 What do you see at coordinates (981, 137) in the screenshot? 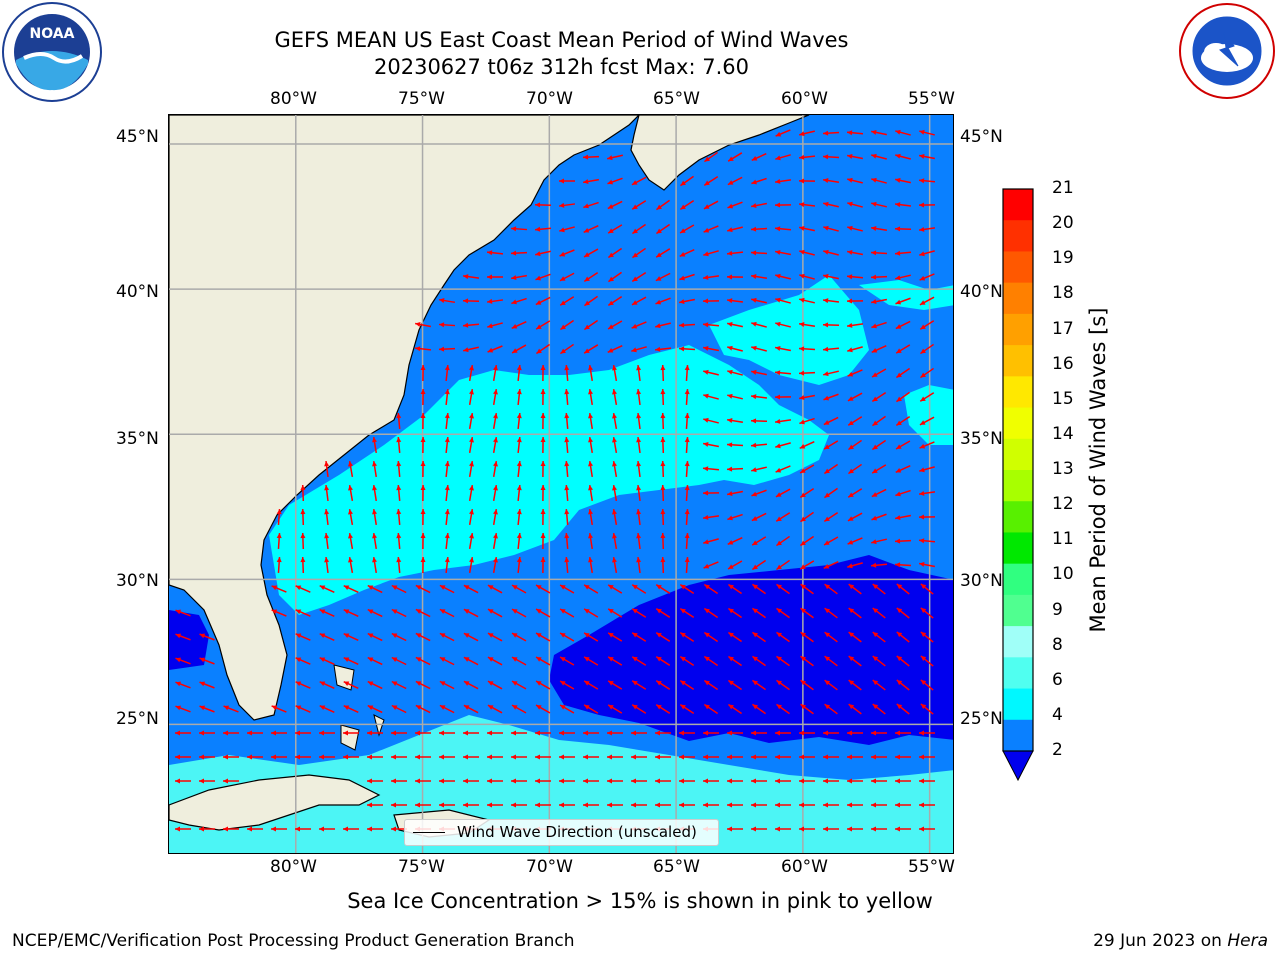
I see `lat-label: 45°N` at bounding box center [981, 137].